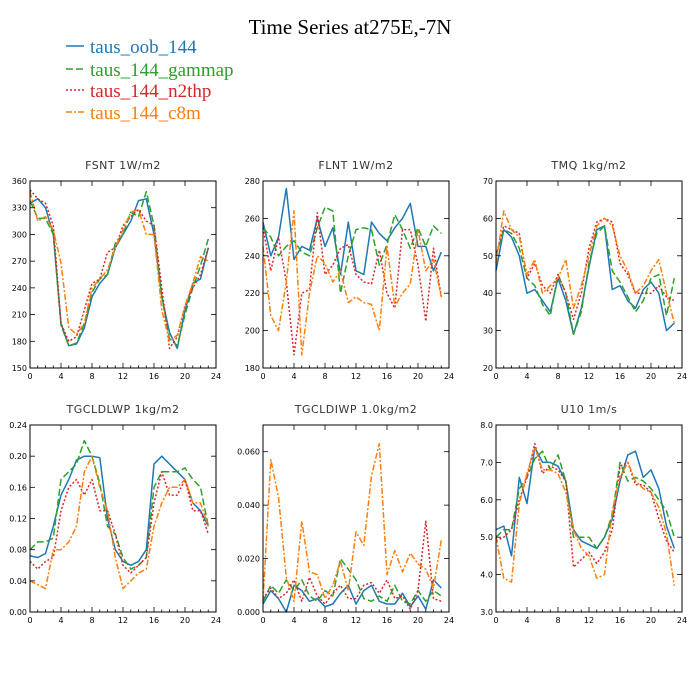  I want to click on panel-5: U10 1m/s 0 4 8 12 16 20 24 3.0 4.0 5.0 6.0 7.0 8.0, so click(583, 514).